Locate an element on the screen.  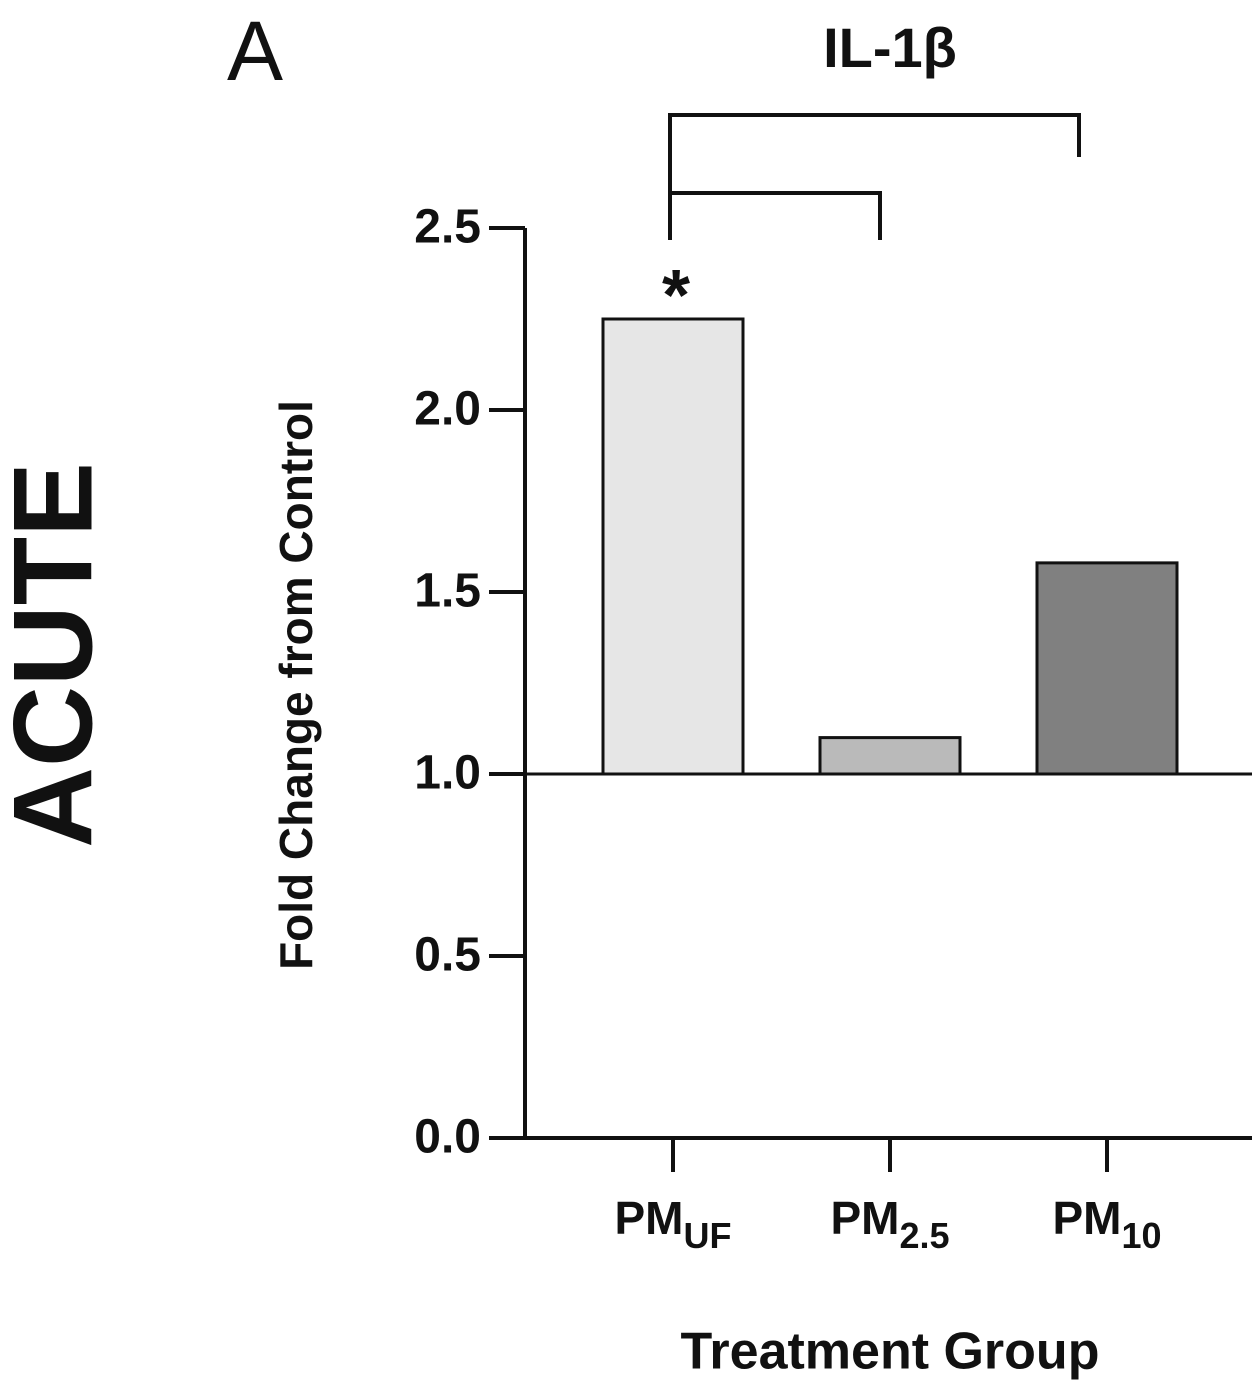
x-tick-label: PMUF is located at coordinates (673, 1223).